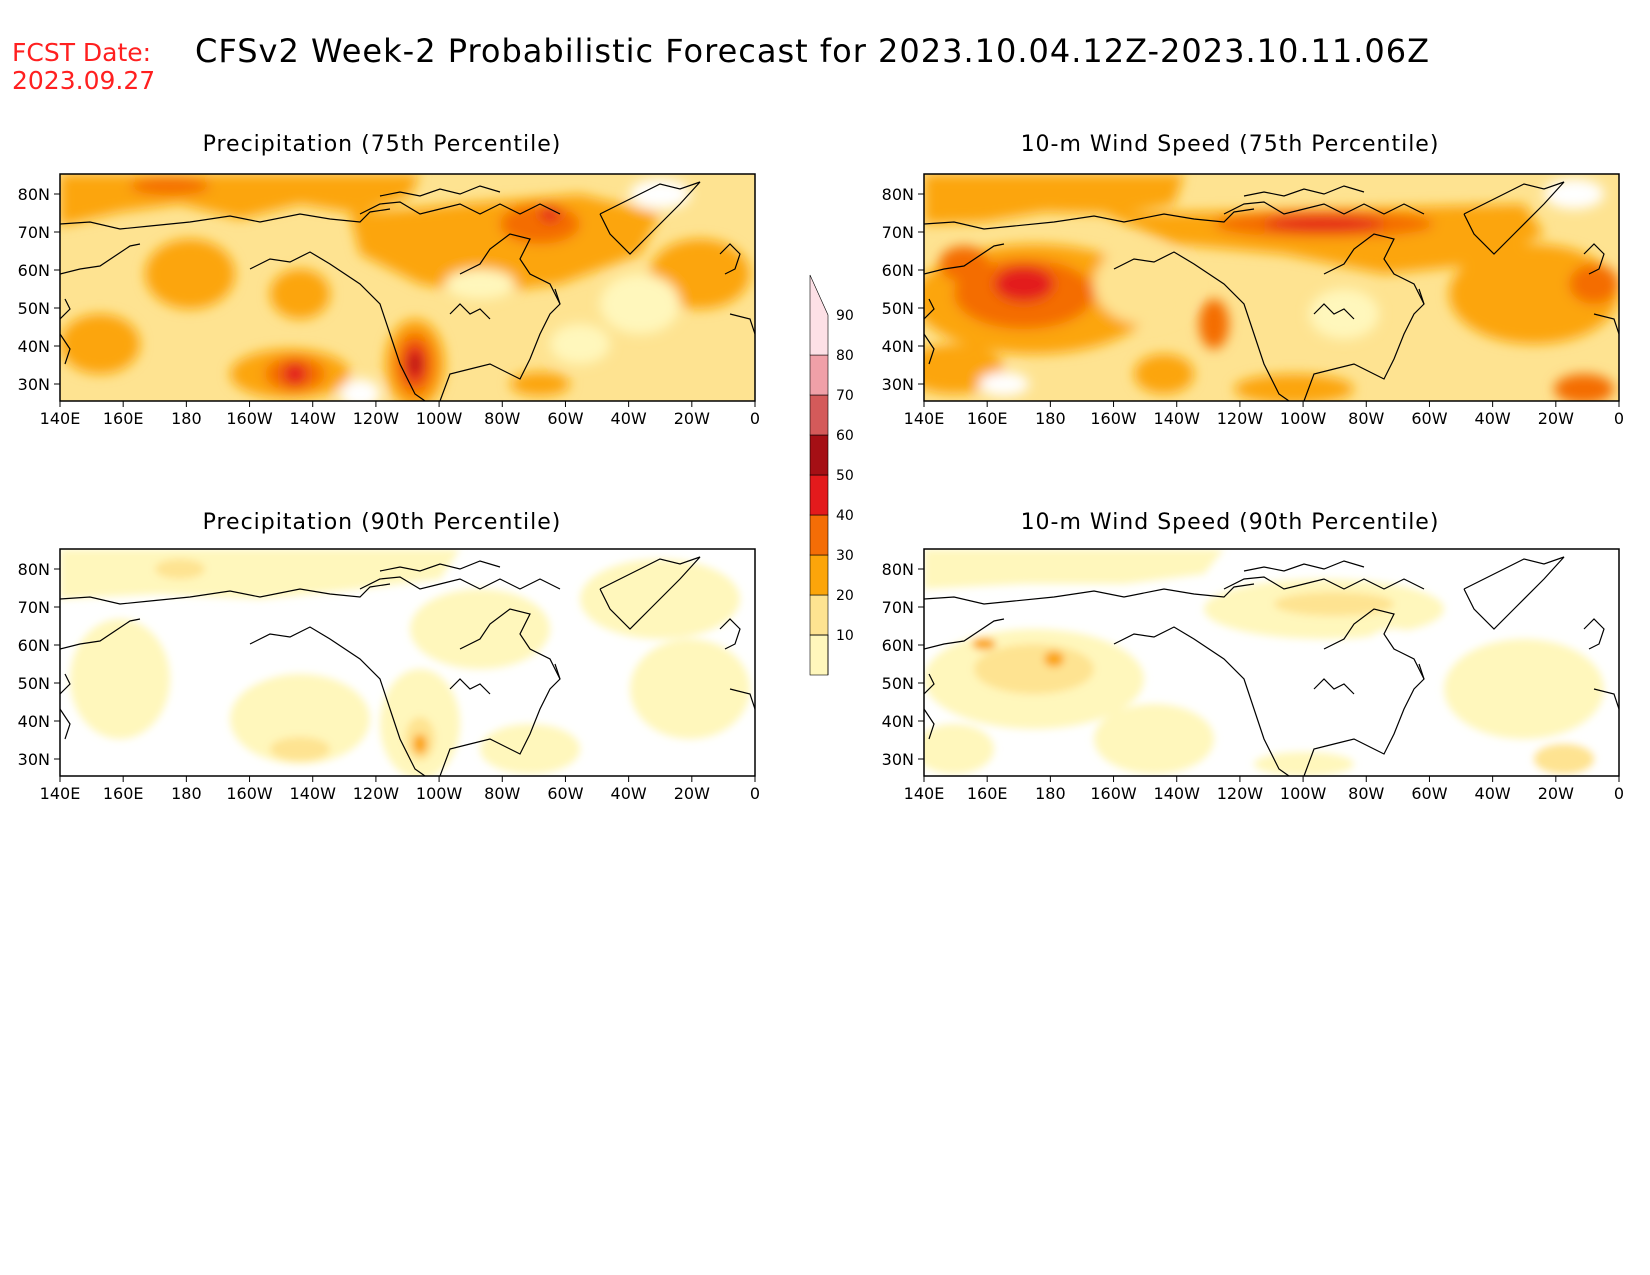  What do you see at coordinates (382, 522) in the screenshot?
I see `panel-title-precip-90: Precipitation (90th Percentile)` at bounding box center [382, 522].